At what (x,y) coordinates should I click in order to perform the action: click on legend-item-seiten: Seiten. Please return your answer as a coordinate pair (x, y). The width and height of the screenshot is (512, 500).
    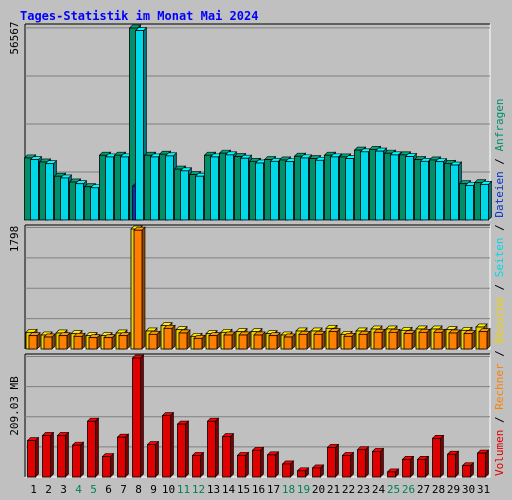
    Looking at the image, I should click on (499, 258).